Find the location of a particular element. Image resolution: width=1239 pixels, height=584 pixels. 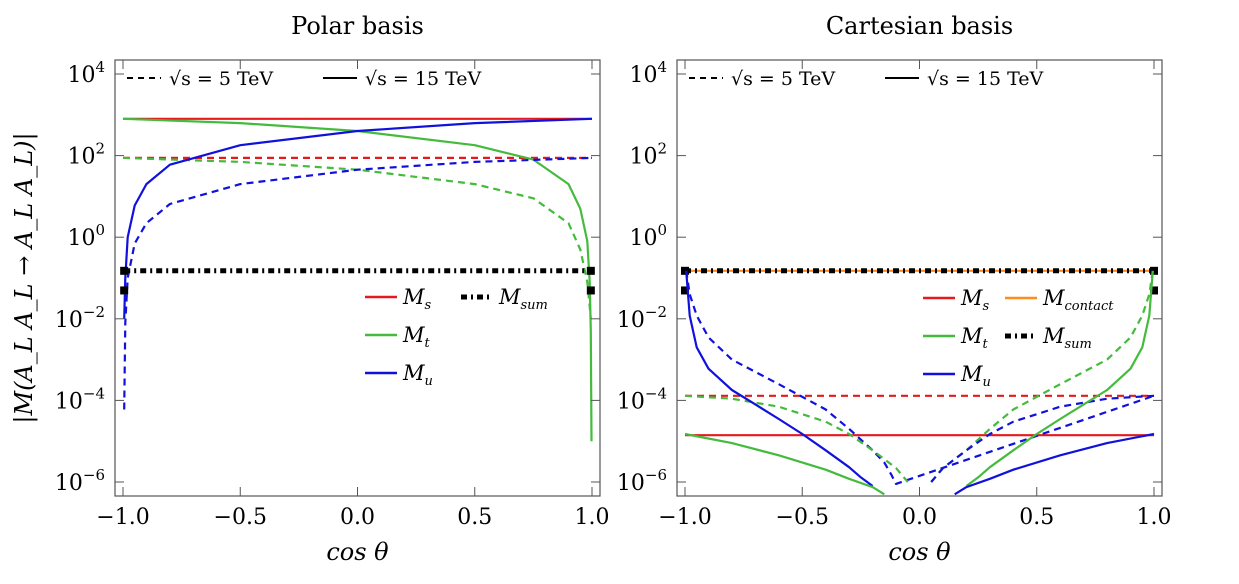

series-line: M_u, √s = 5 TeV is located at coordinates (920, 377).